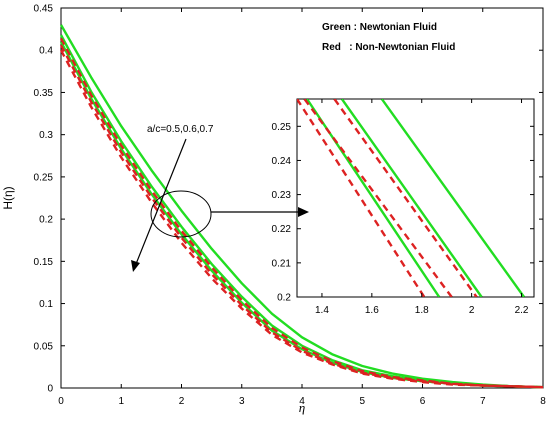  Describe the element at coordinates (44, 346) in the screenshot. I see `y-tick-label: 0.05` at that location.